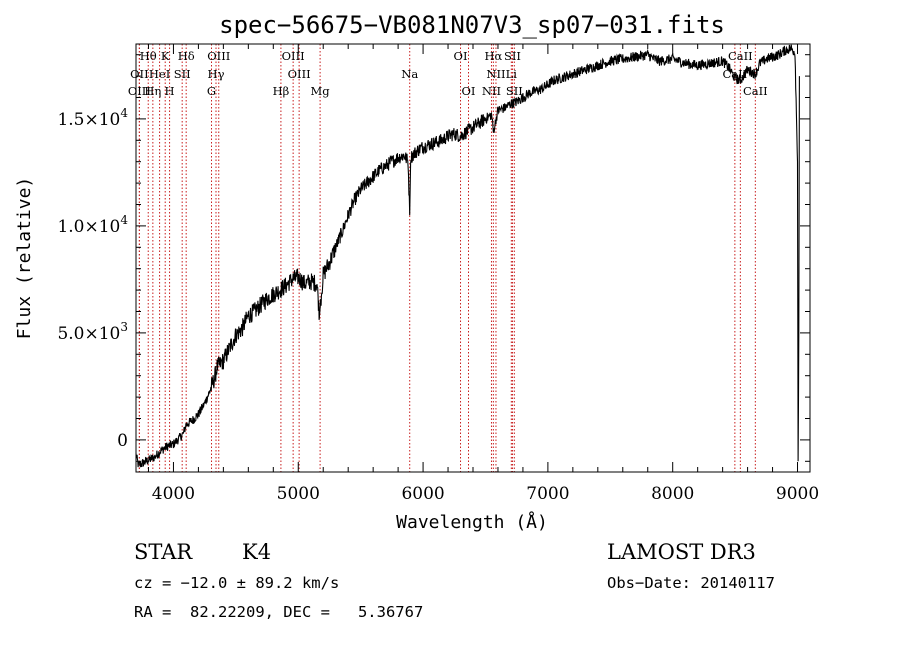  Describe the element at coordinates (165, 56) in the screenshot. I see `line-label: K` at that location.